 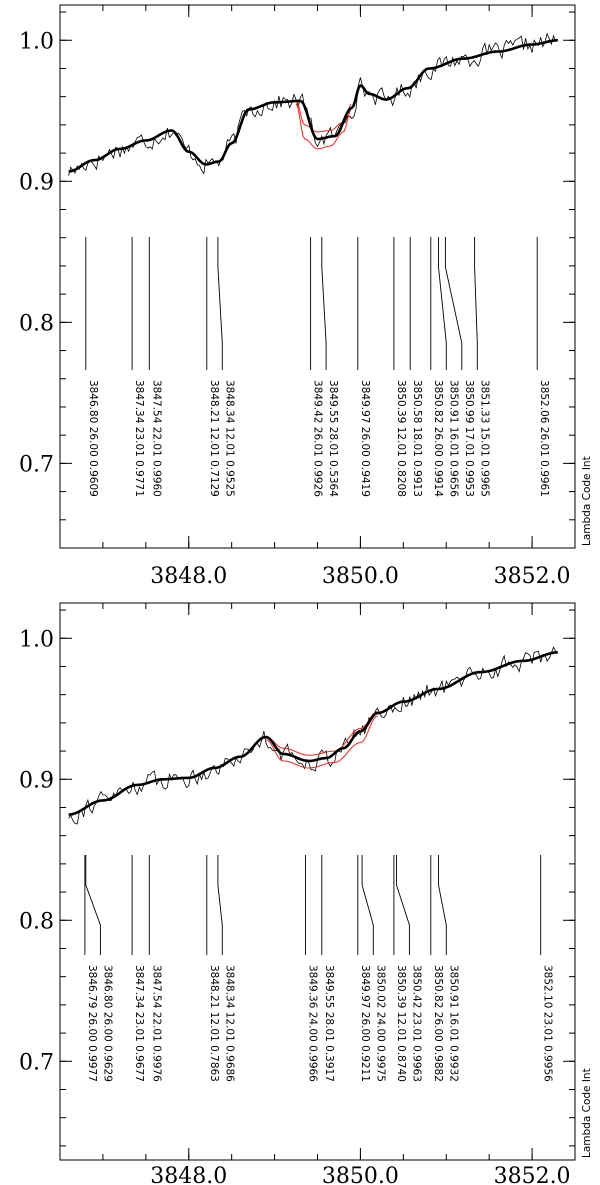 I want to click on line-id-label: 3850.99 17.01 0.9953, so click(x=469, y=438).